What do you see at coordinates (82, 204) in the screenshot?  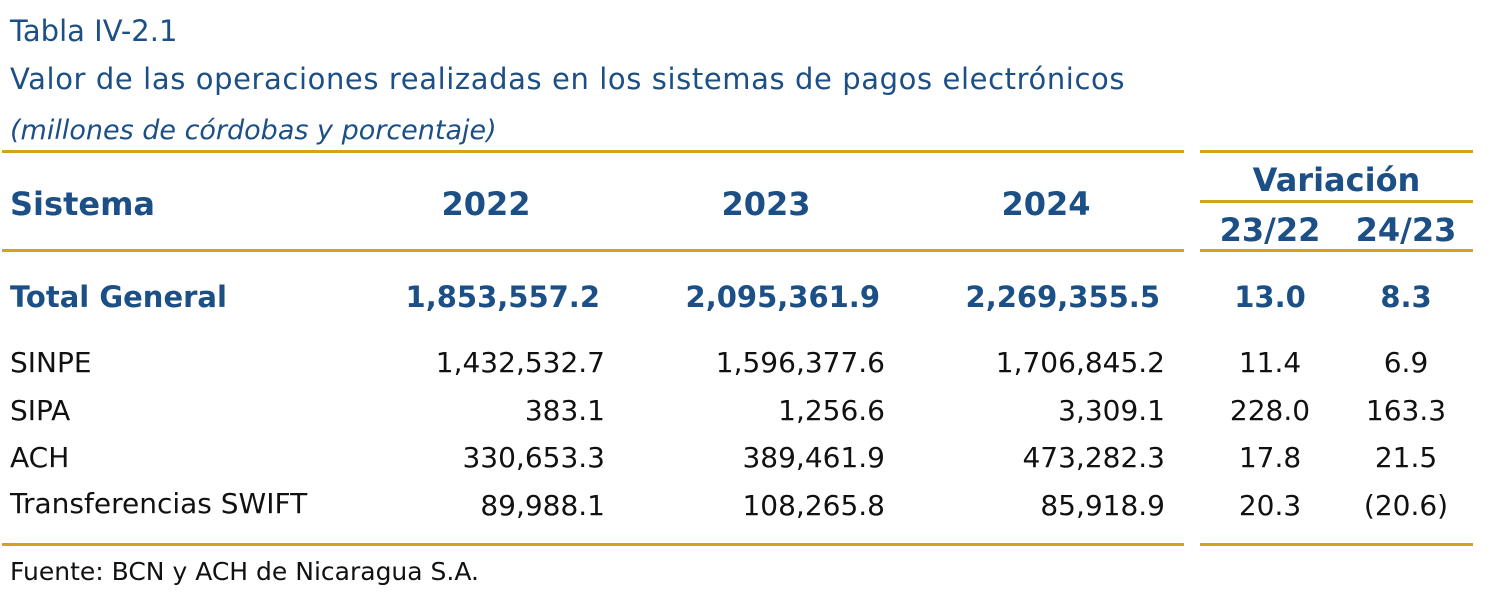 I see `header-sistema: Sistema` at bounding box center [82, 204].